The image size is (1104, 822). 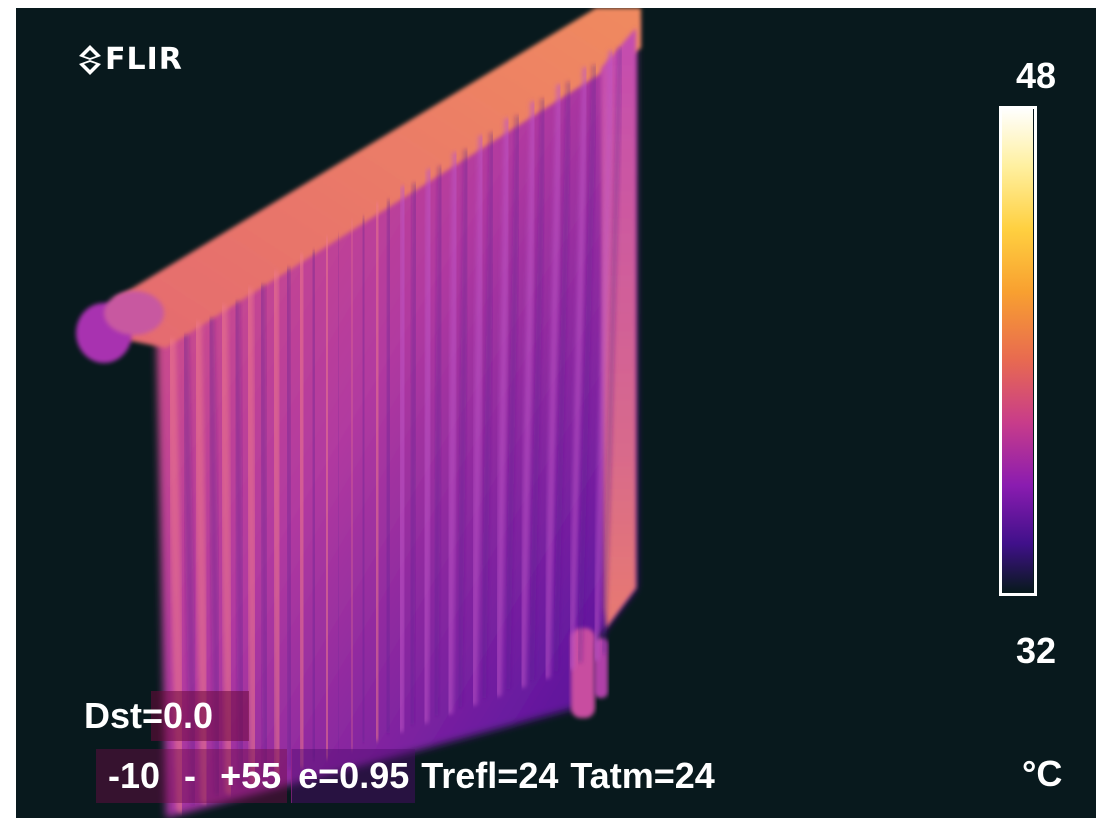 What do you see at coordinates (490, 775) in the screenshot?
I see `reflected-temp-readout: Trefl=24` at bounding box center [490, 775].